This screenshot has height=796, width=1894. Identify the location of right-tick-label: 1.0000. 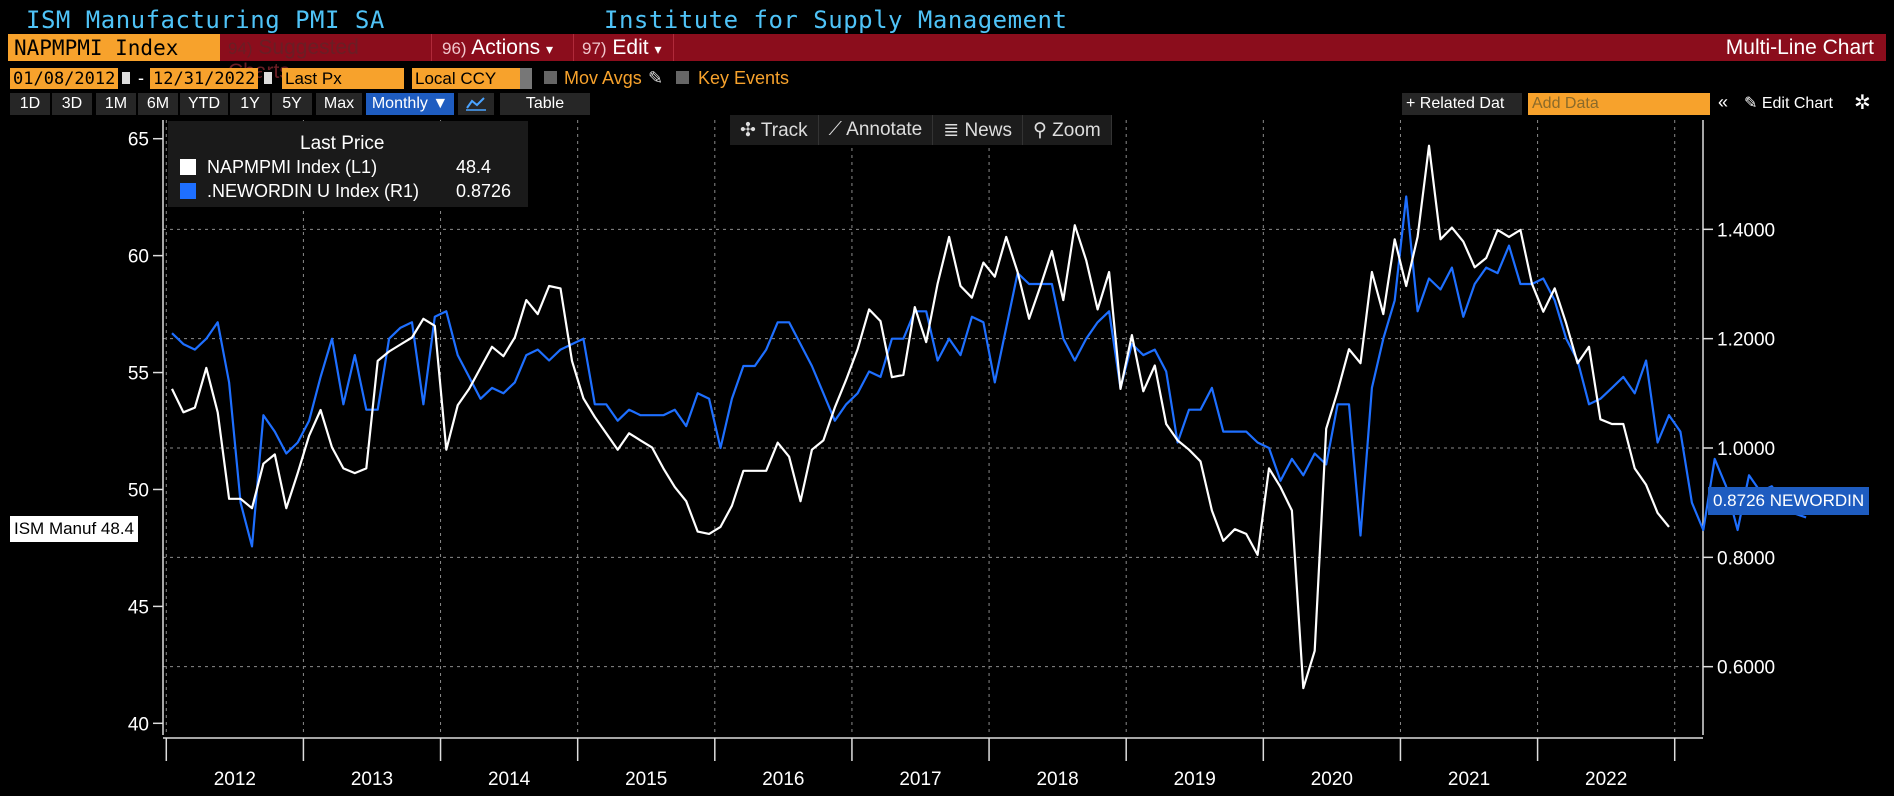
(1746, 449).